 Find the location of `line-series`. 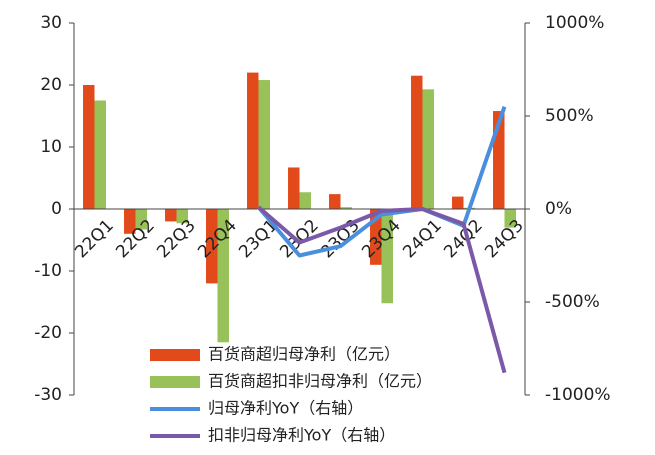

line-series is located at coordinates (382, 289).